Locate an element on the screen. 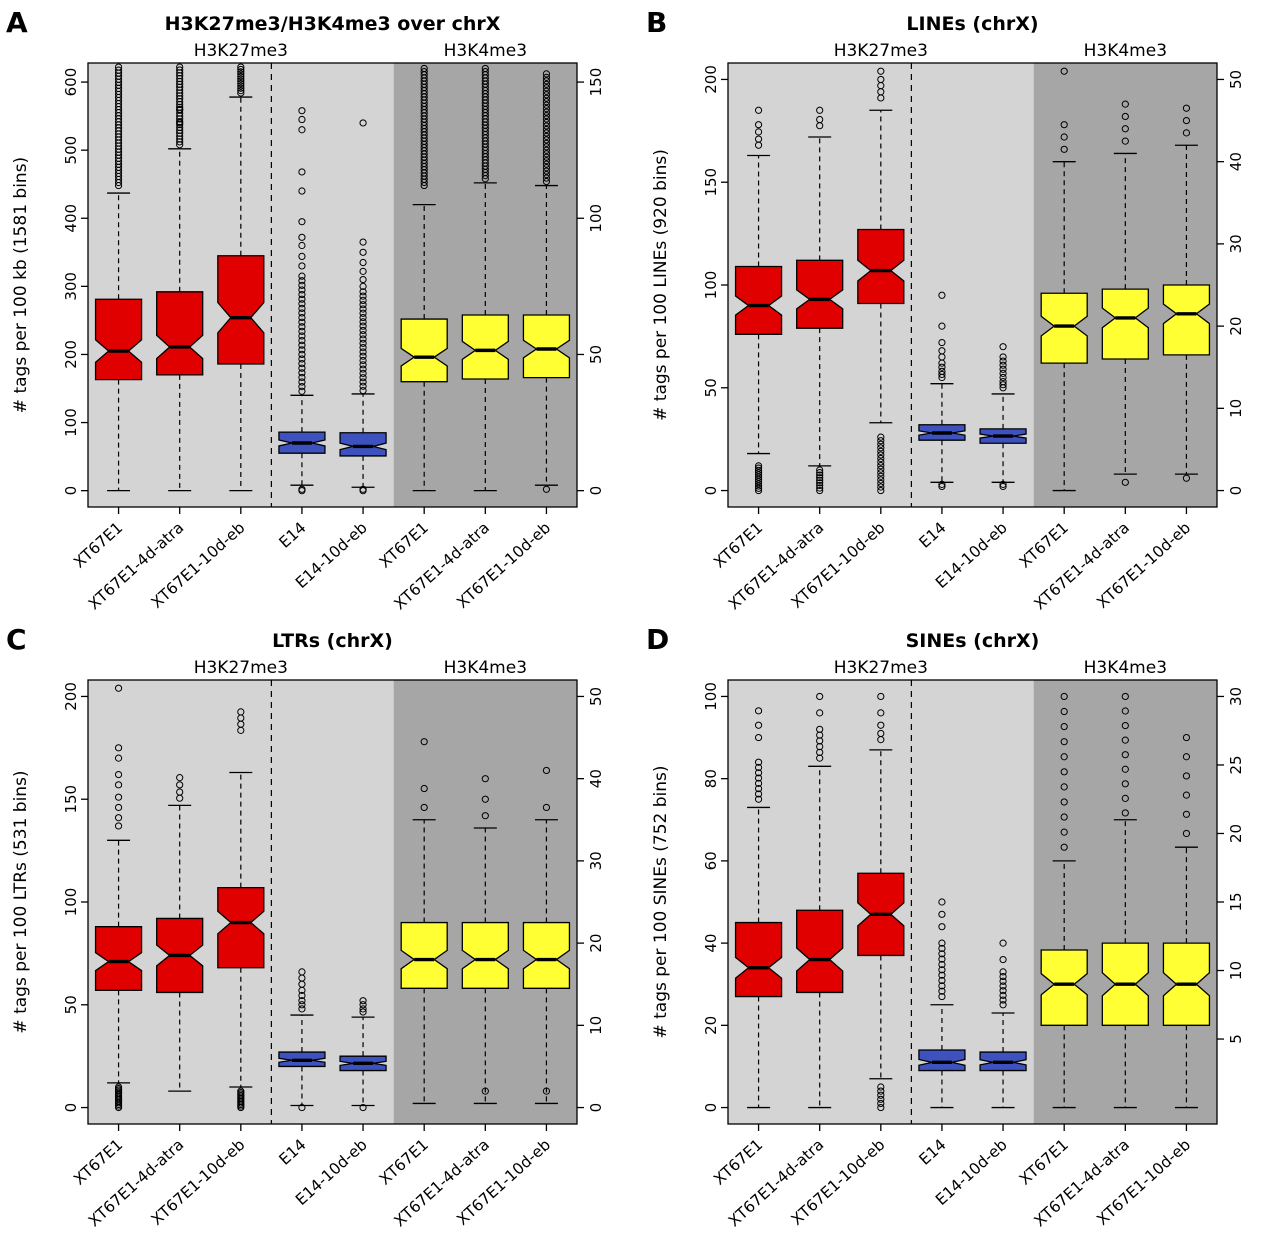 This screenshot has height=1234, width=1280. y-tick-label-left: 0 is located at coordinates (711, 491).